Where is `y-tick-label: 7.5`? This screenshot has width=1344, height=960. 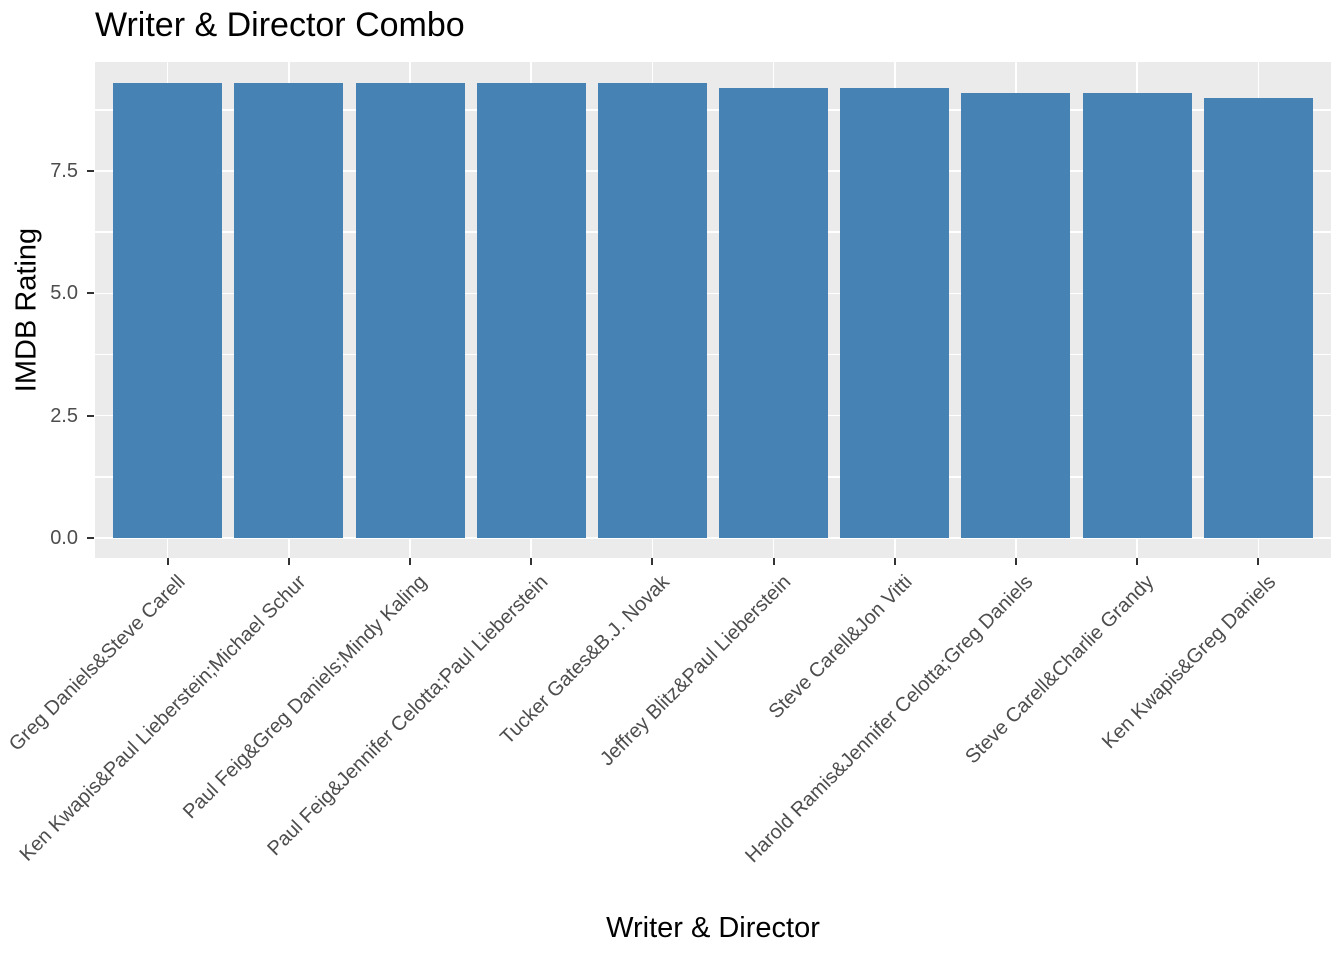 y-tick-label: 7.5 is located at coordinates (64, 171).